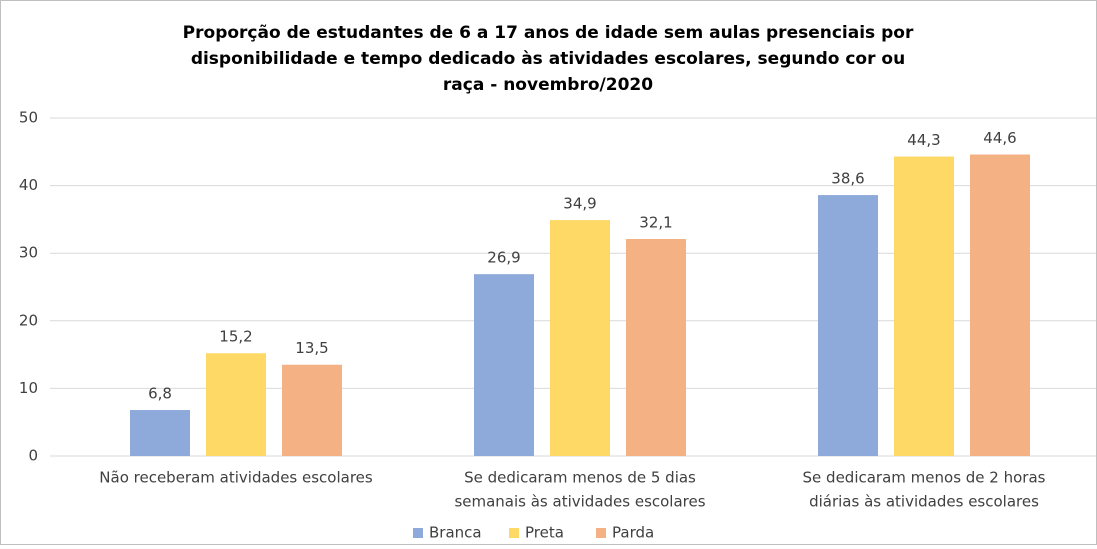  Describe the element at coordinates (28, 388) in the screenshot. I see `y-tick-label: 10` at that location.